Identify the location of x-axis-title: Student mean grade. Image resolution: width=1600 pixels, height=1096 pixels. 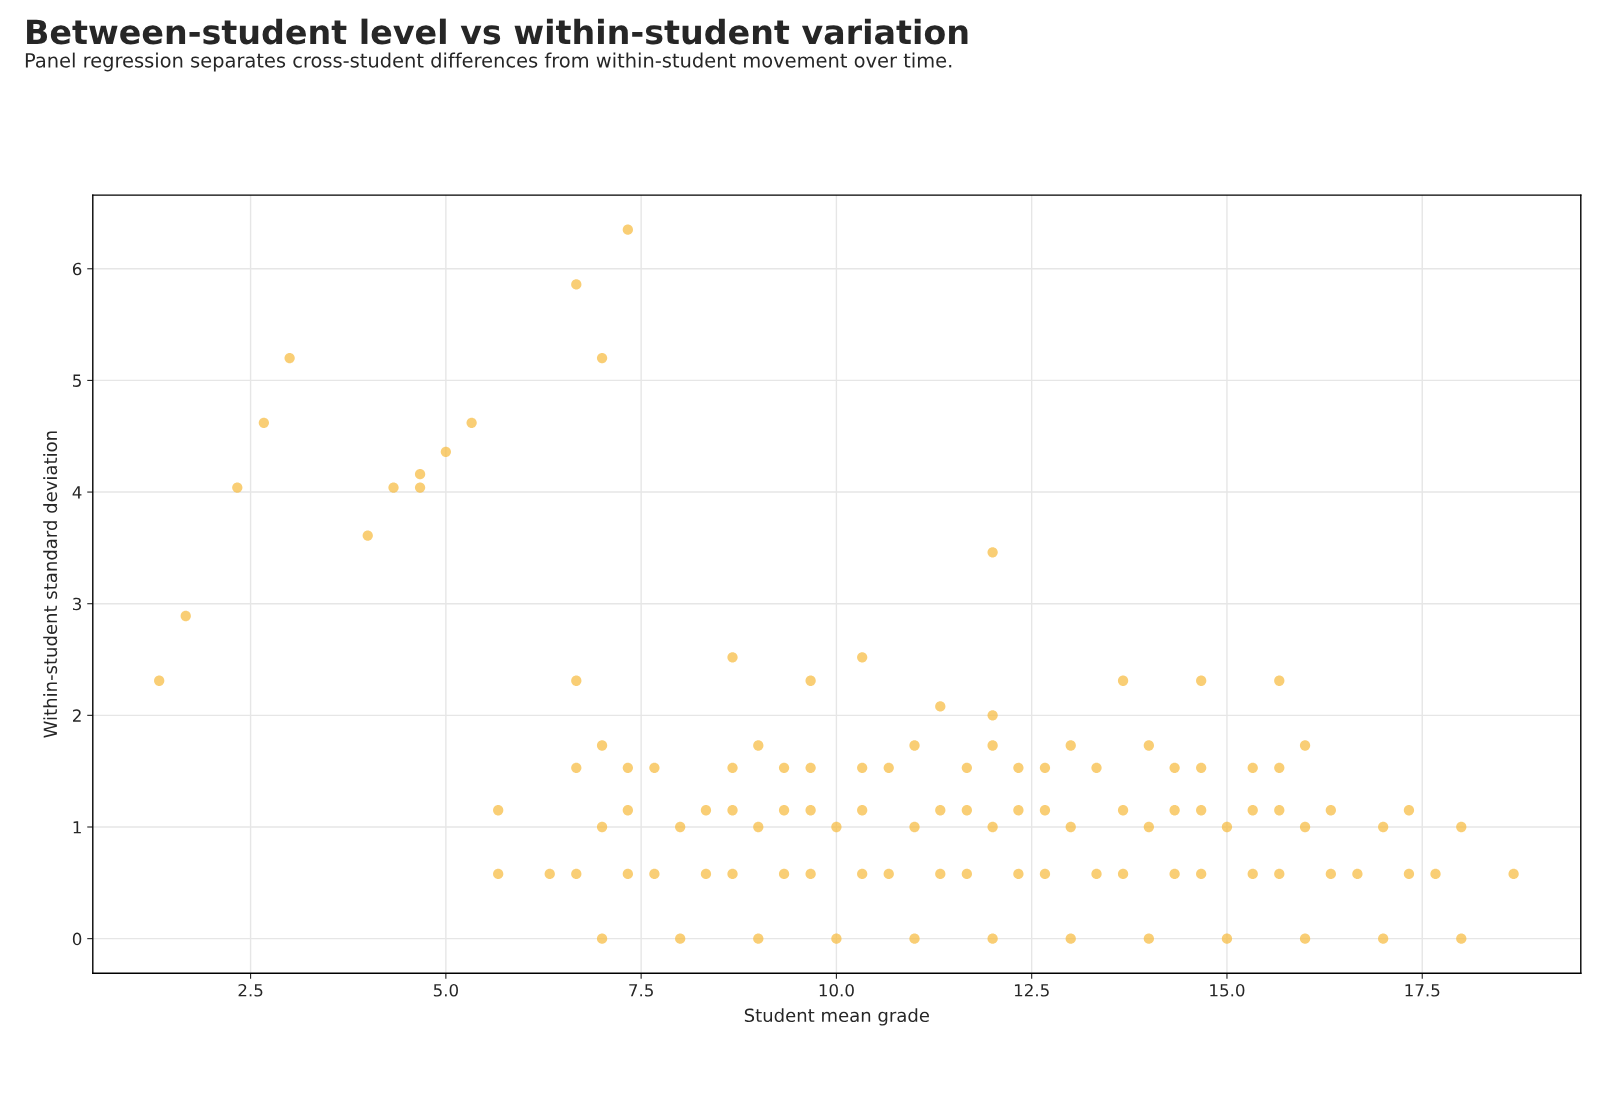
(836, 1017).